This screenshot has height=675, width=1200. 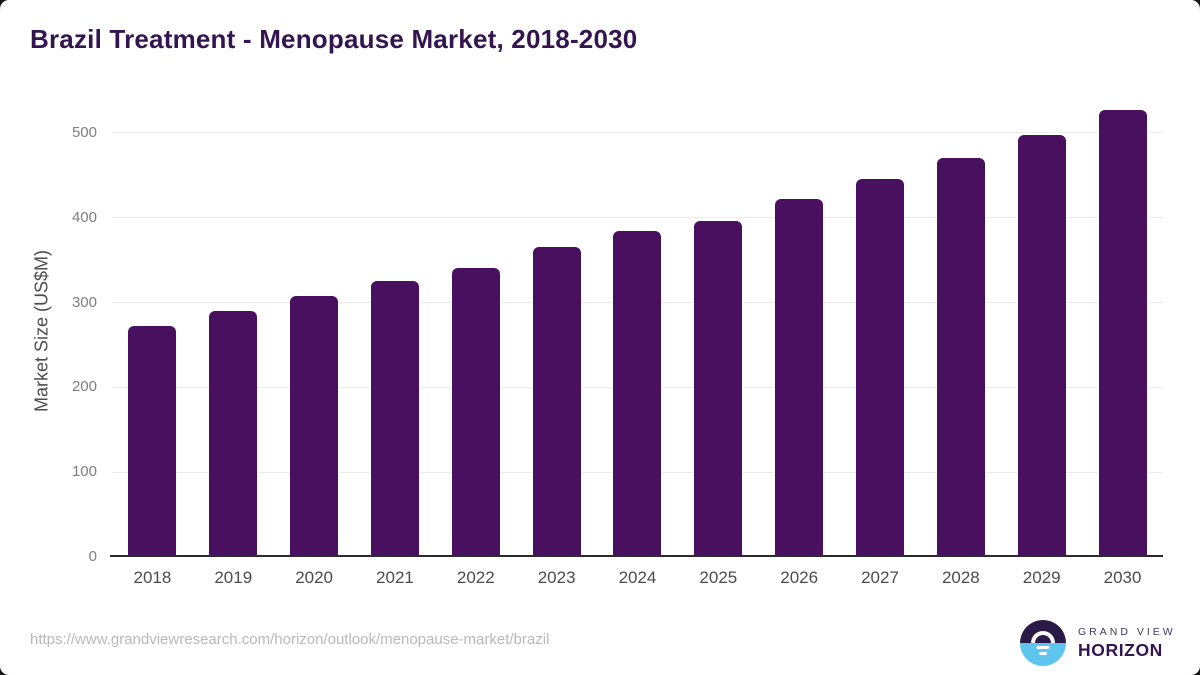 I want to click on bar-slot-2029, so click(x=1041, y=331).